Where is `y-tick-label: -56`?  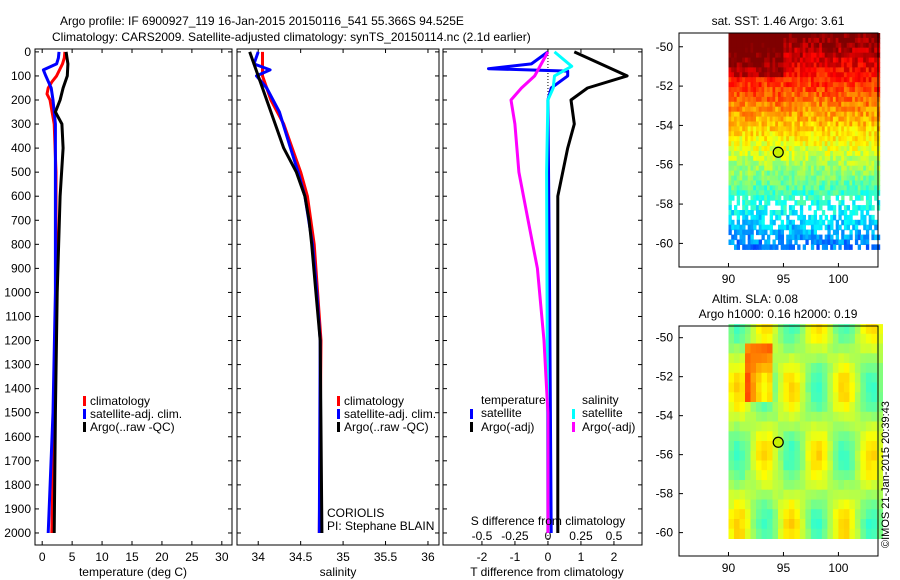 y-tick-label: -56 is located at coordinates (665, 165).